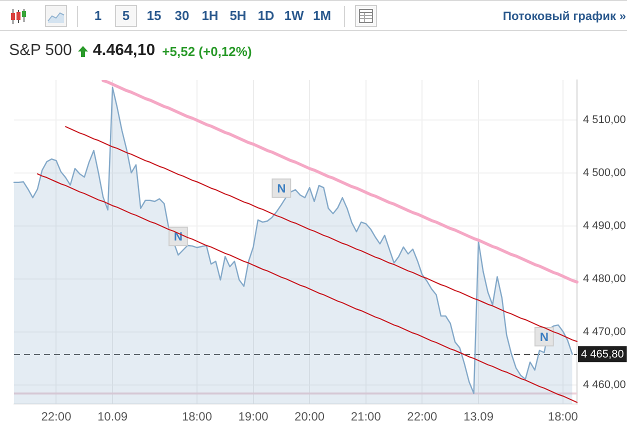  Describe the element at coordinates (98, 16) in the screenshot. I see `text: 1` at that location.